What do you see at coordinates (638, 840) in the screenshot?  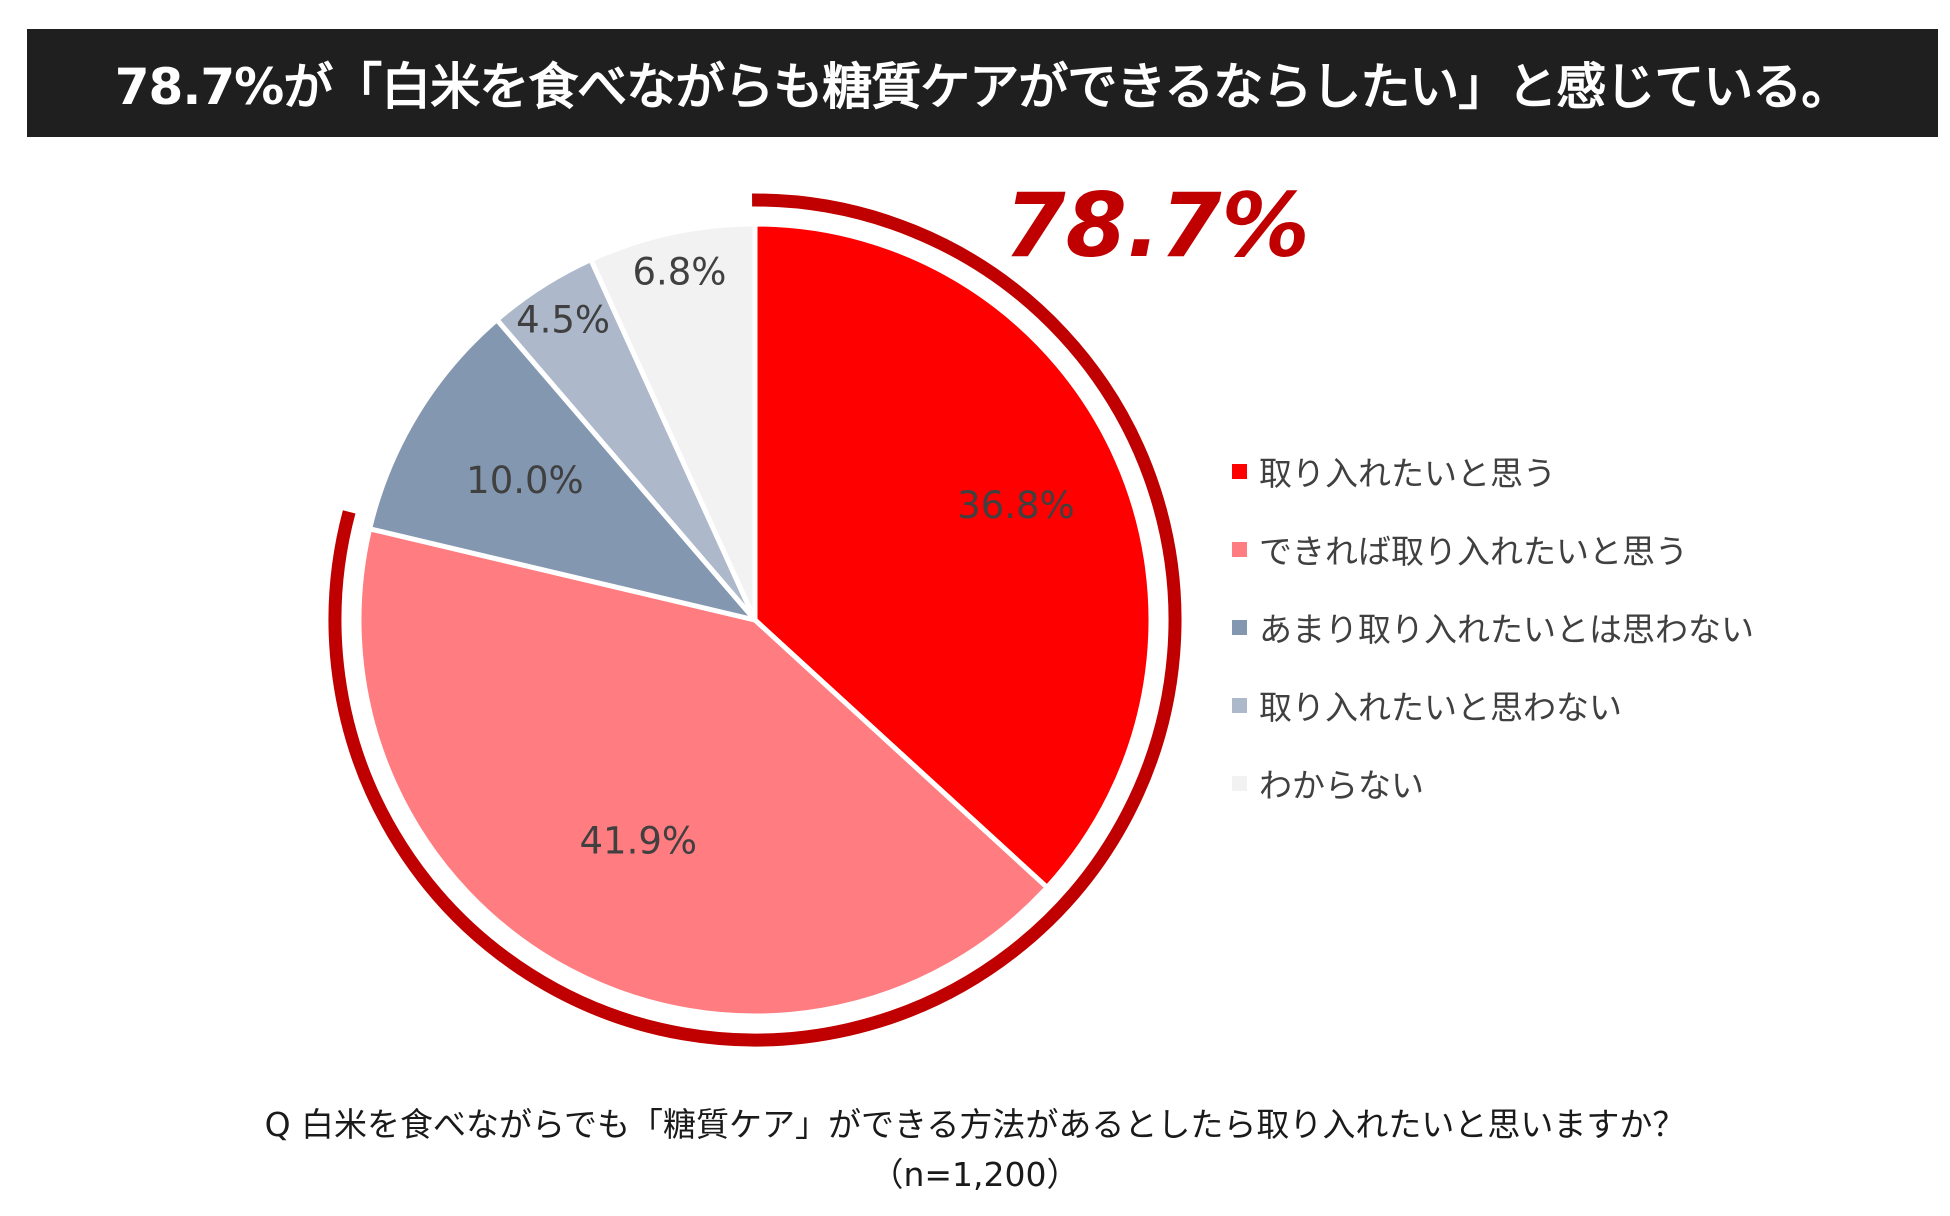 I see `slice-value-label-2: 41.9%` at bounding box center [638, 840].